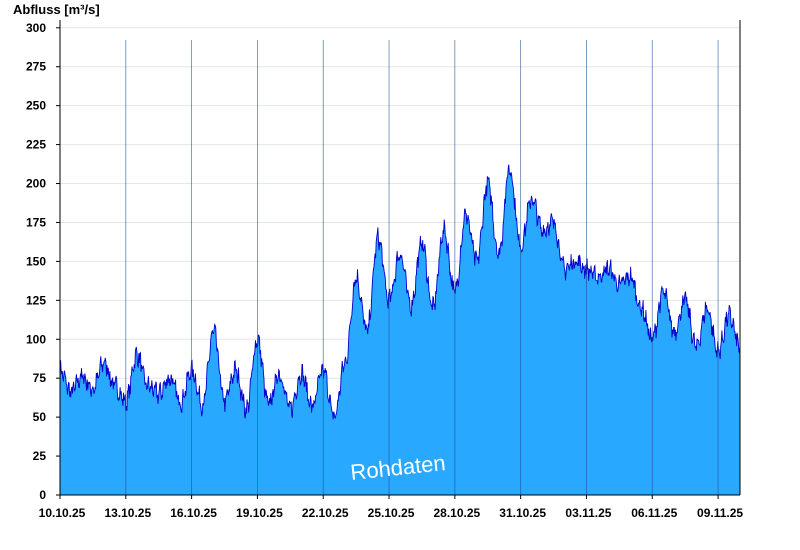 The image size is (800, 550). Describe the element at coordinates (456, 513) in the screenshot. I see `x-tick-label: 28.10.25` at that location.